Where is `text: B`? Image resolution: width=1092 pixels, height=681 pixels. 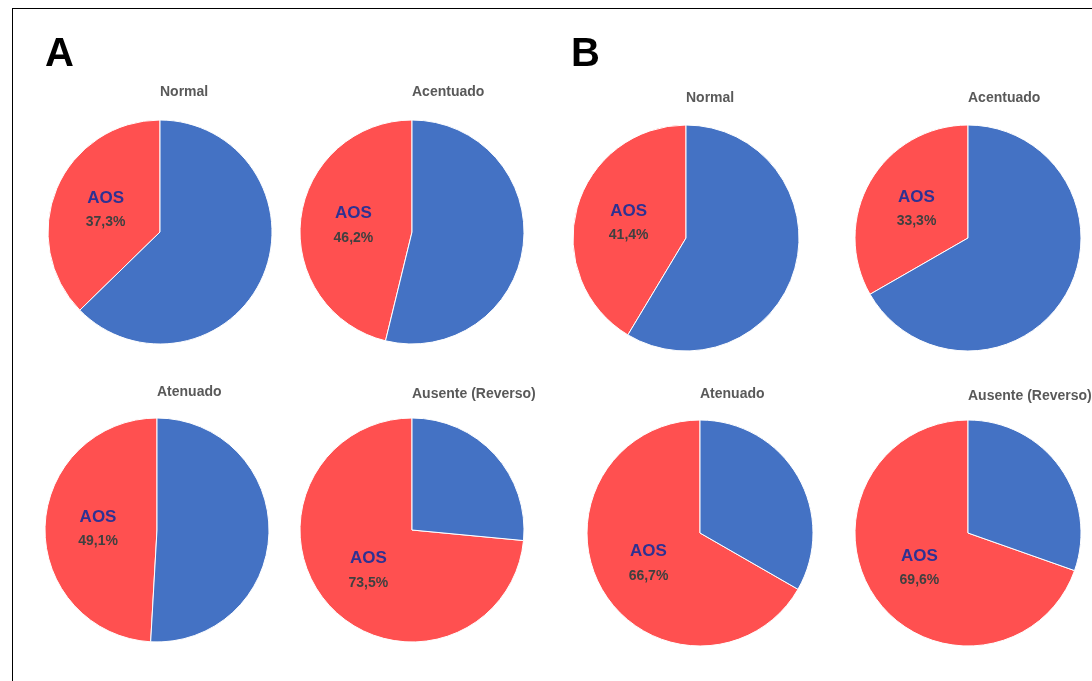
text: B is located at coordinates (585, 52).